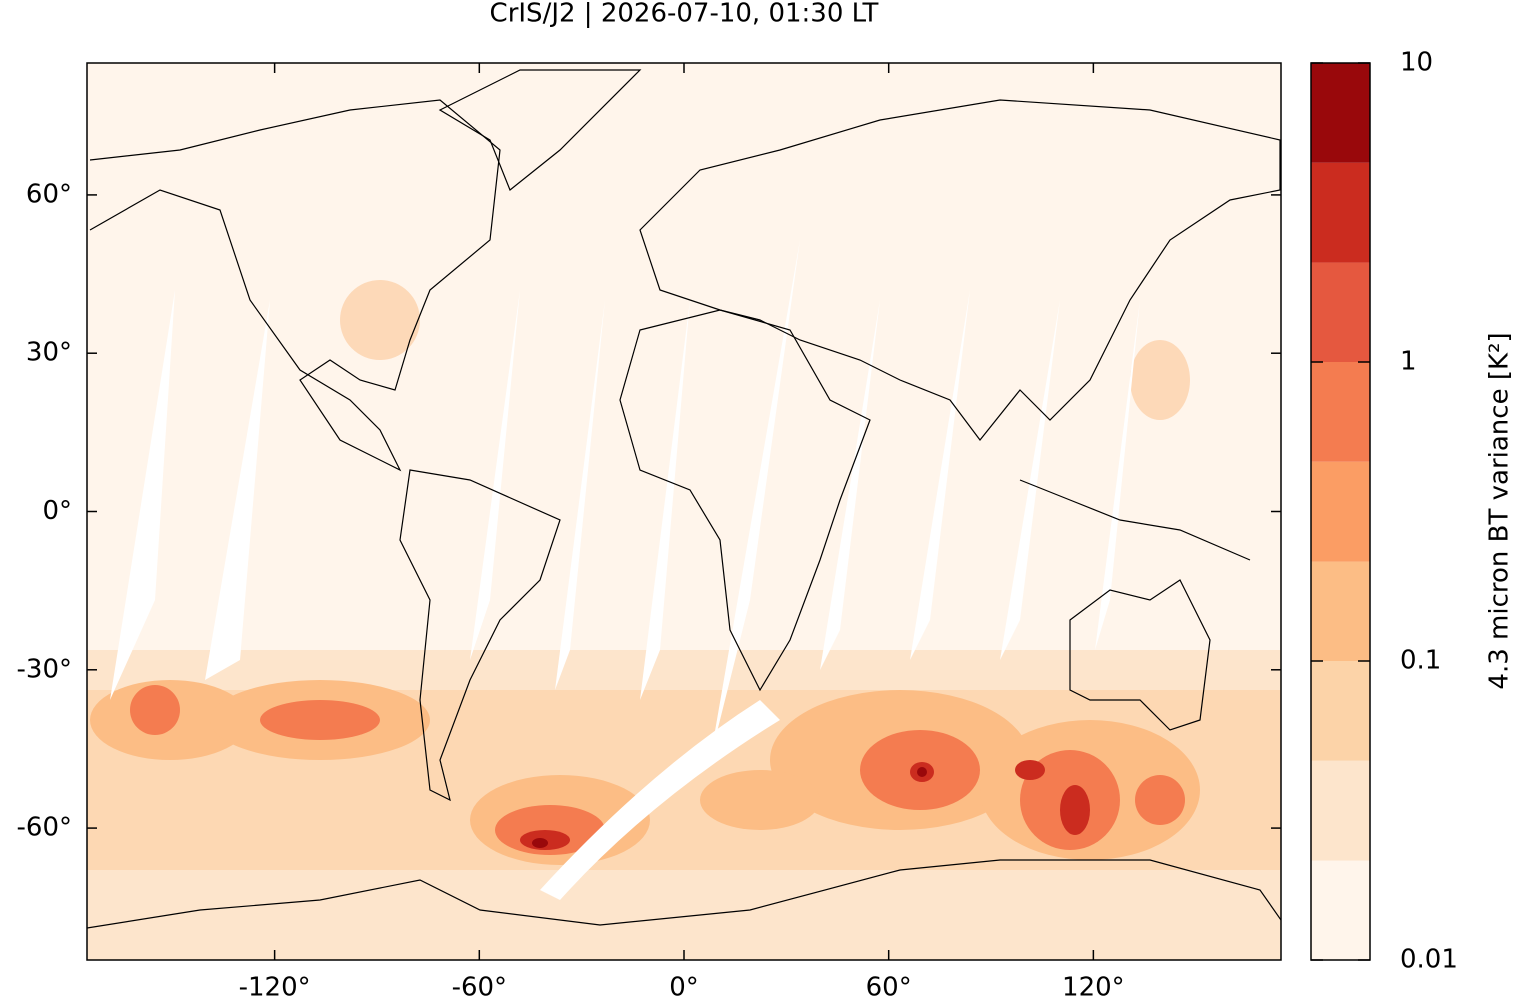 The width and height of the screenshot is (1519, 1002). Describe the element at coordinates (44, 669) in the screenshot. I see `y-tick-label: -30°` at that location.